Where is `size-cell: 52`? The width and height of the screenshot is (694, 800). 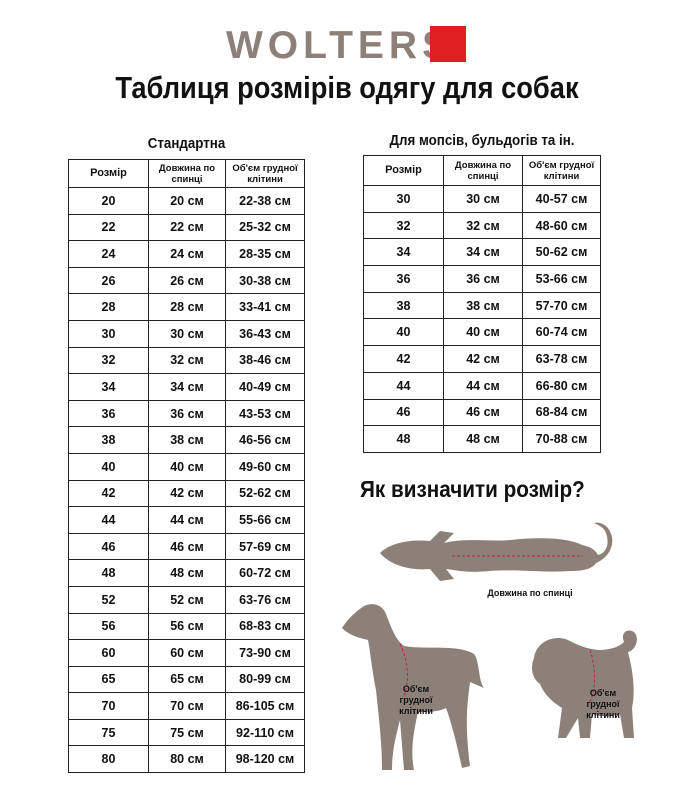 size-cell: 52 is located at coordinates (108, 599).